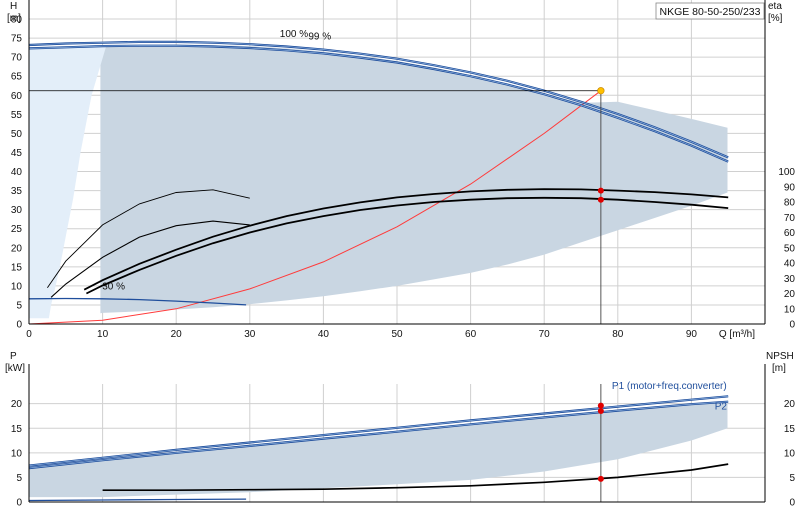 This screenshot has width=800, height=520. I want to click on y2-tick-label: 80, so click(790, 203).